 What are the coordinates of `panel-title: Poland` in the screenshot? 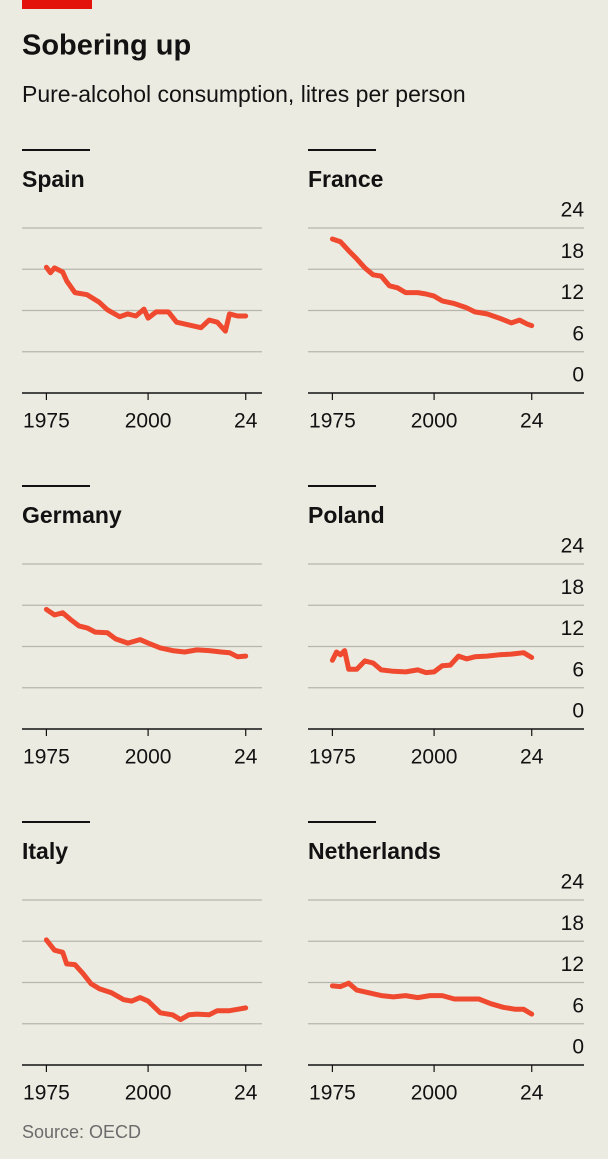 It's located at (346, 515).